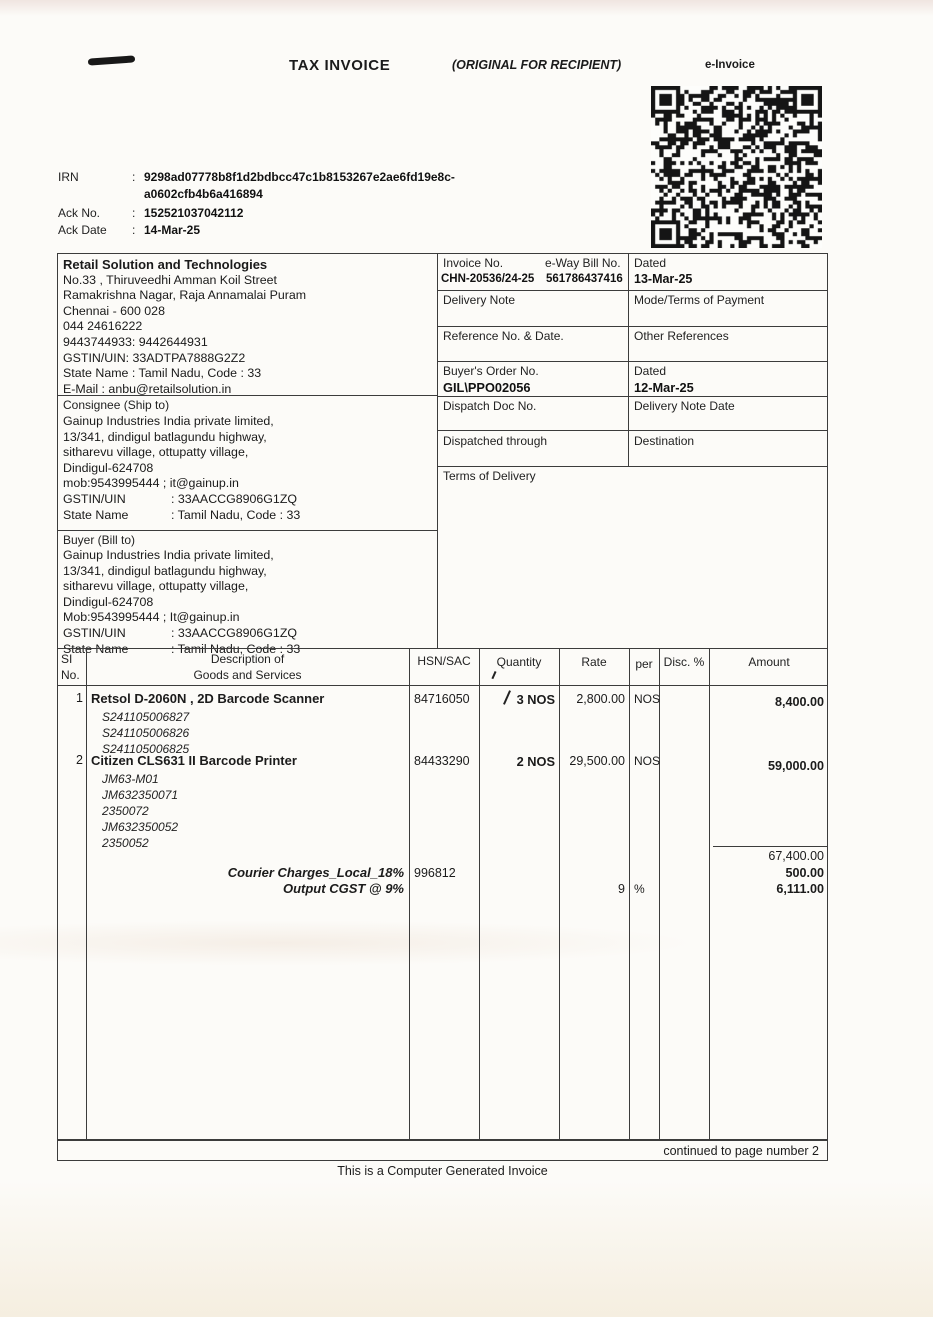 The image size is (933, 1317). Describe the element at coordinates (168, 555) in the screenshot. I see `buyer-name: Gainup Industries India private limited,` at that location.